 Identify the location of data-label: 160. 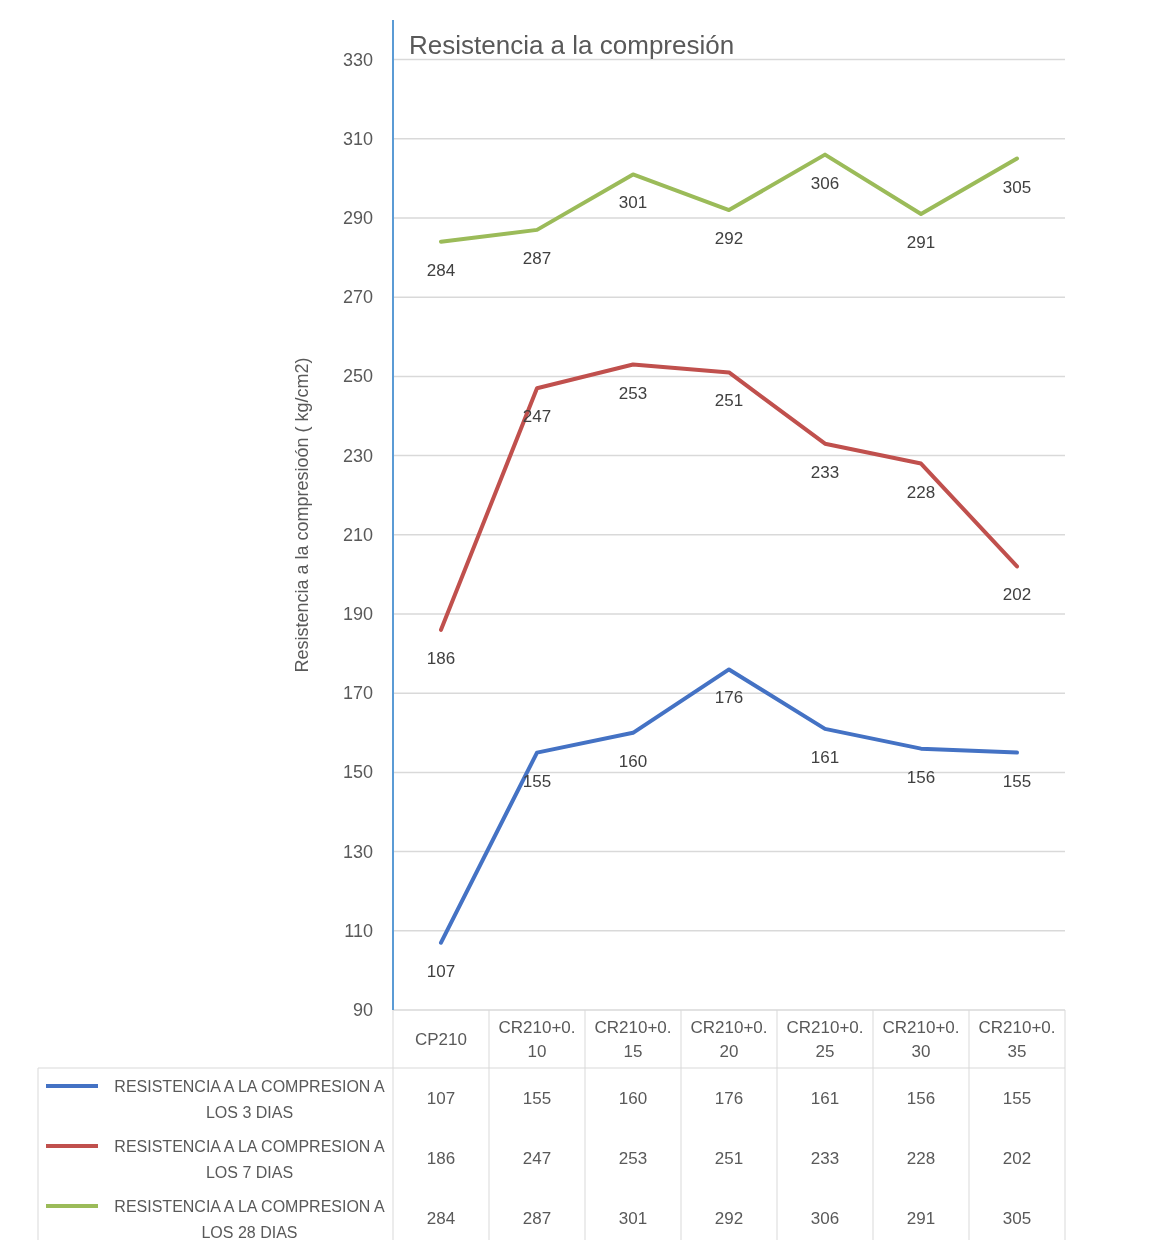
(633, 1098).